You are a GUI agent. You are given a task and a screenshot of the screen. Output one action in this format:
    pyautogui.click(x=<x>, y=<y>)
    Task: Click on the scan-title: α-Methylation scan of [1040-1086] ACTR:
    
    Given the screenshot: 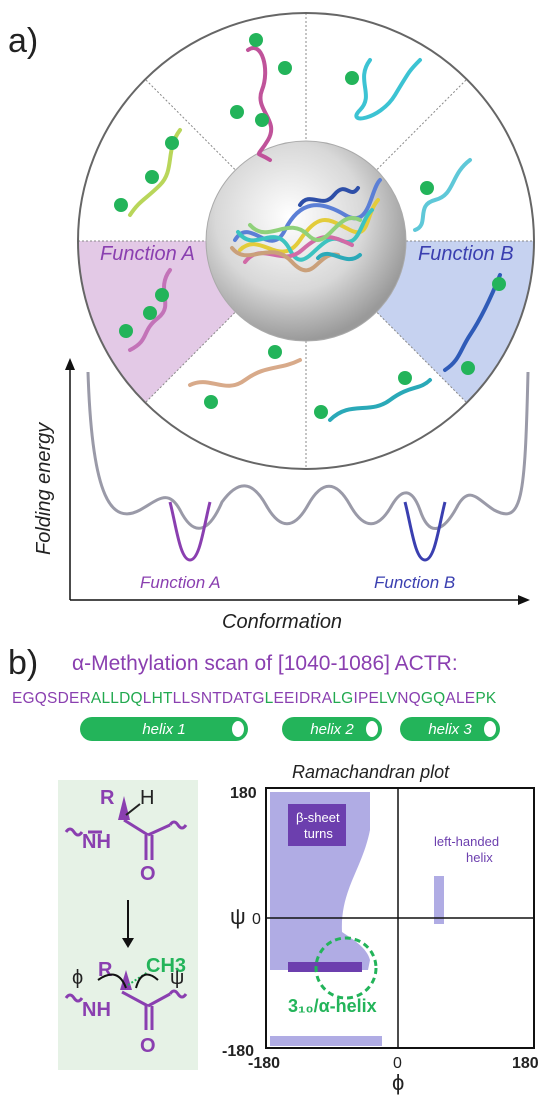 What is the action you would take?
    pyautogui.click(x=265, y=663)
    